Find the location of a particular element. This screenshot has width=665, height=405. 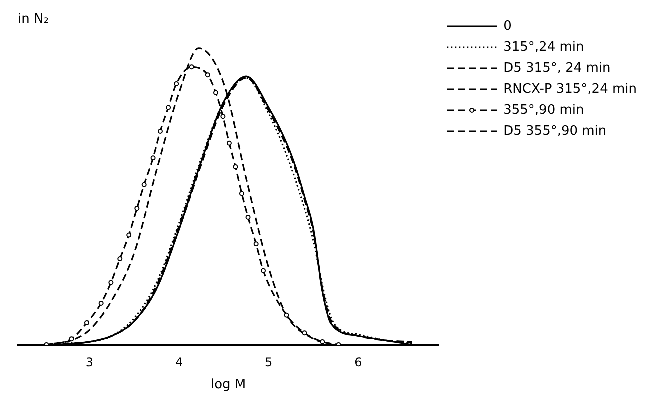

legend-label: D5 315°, 24 min is located at coordinates (557, 68).